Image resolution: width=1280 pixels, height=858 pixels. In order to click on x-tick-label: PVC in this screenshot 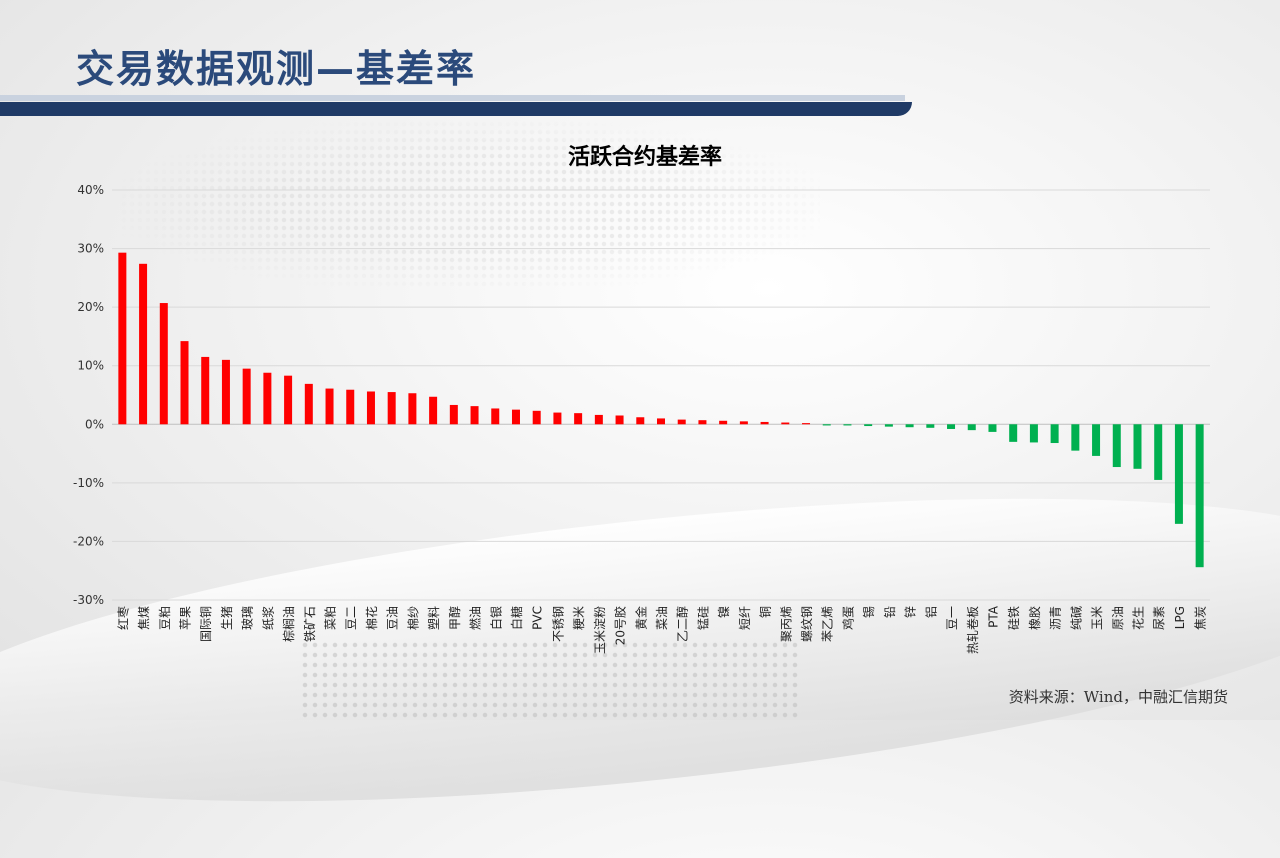, I will do `click(538, 618)`.